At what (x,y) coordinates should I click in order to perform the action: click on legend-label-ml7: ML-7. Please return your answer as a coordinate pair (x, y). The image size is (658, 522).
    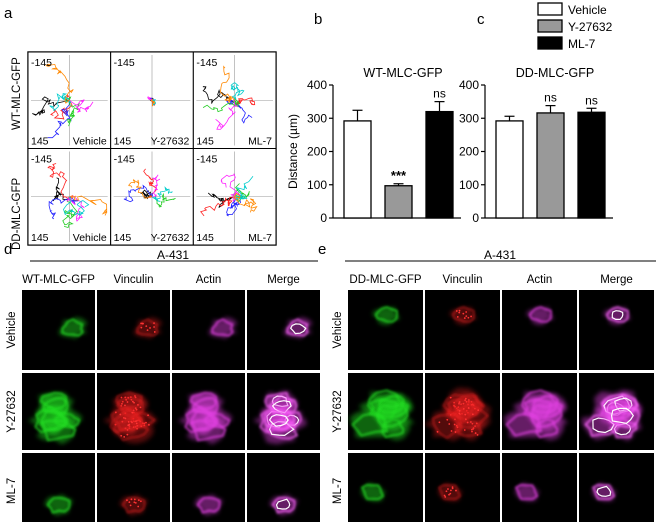
    Looking at the image, I should click on (582, 44).